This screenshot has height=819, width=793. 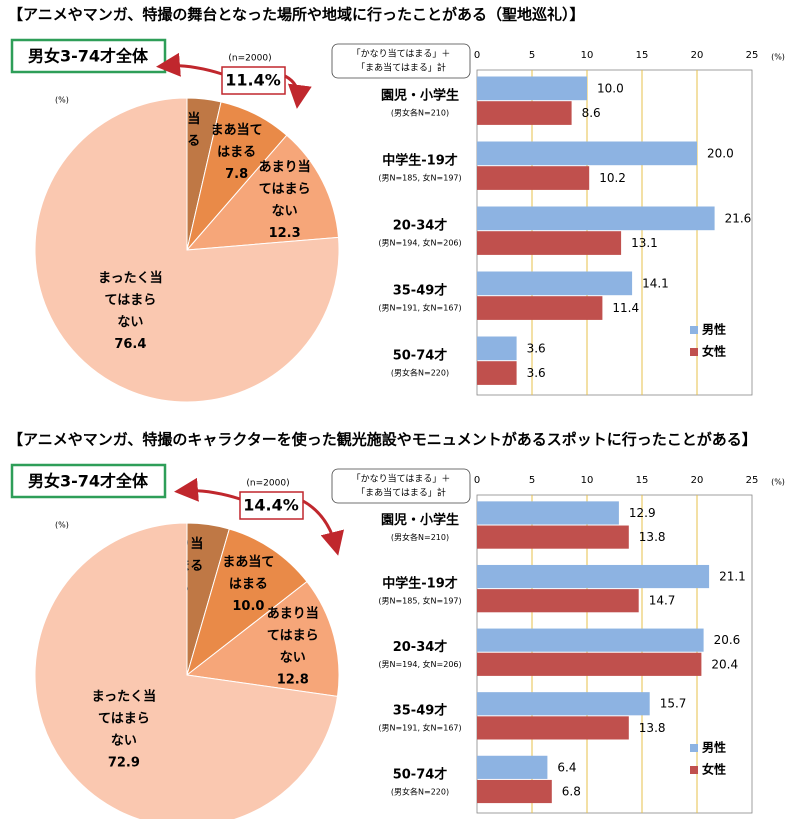 I want to click on value-label: 14.7, so click(x=662, y=601).